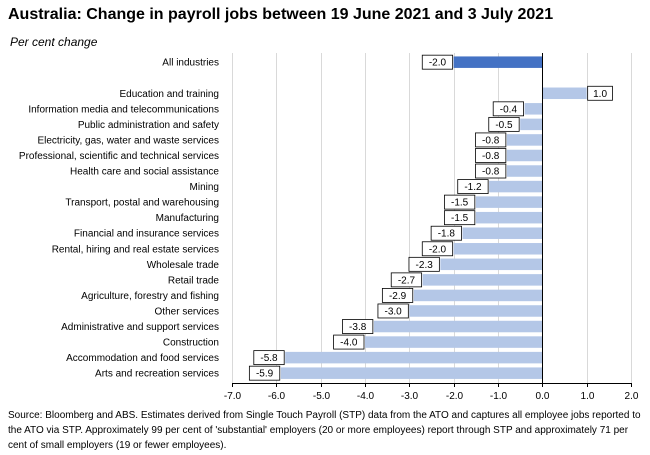 The image size is (650, 455). I want to click on x-tick-label: -7.0, so click(233, 396).